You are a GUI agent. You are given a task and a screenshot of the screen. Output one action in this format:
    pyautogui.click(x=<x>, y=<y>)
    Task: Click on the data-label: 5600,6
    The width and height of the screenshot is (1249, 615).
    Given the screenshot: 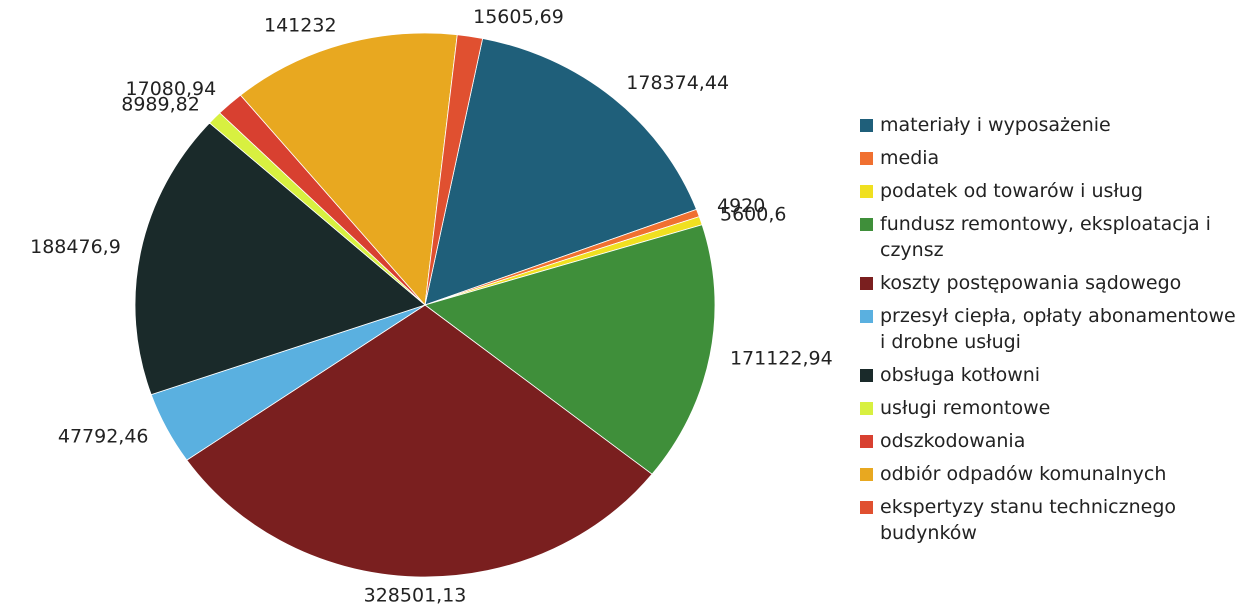 What is the action you would take?
    pyautogui.click(x=753, y=214)
    